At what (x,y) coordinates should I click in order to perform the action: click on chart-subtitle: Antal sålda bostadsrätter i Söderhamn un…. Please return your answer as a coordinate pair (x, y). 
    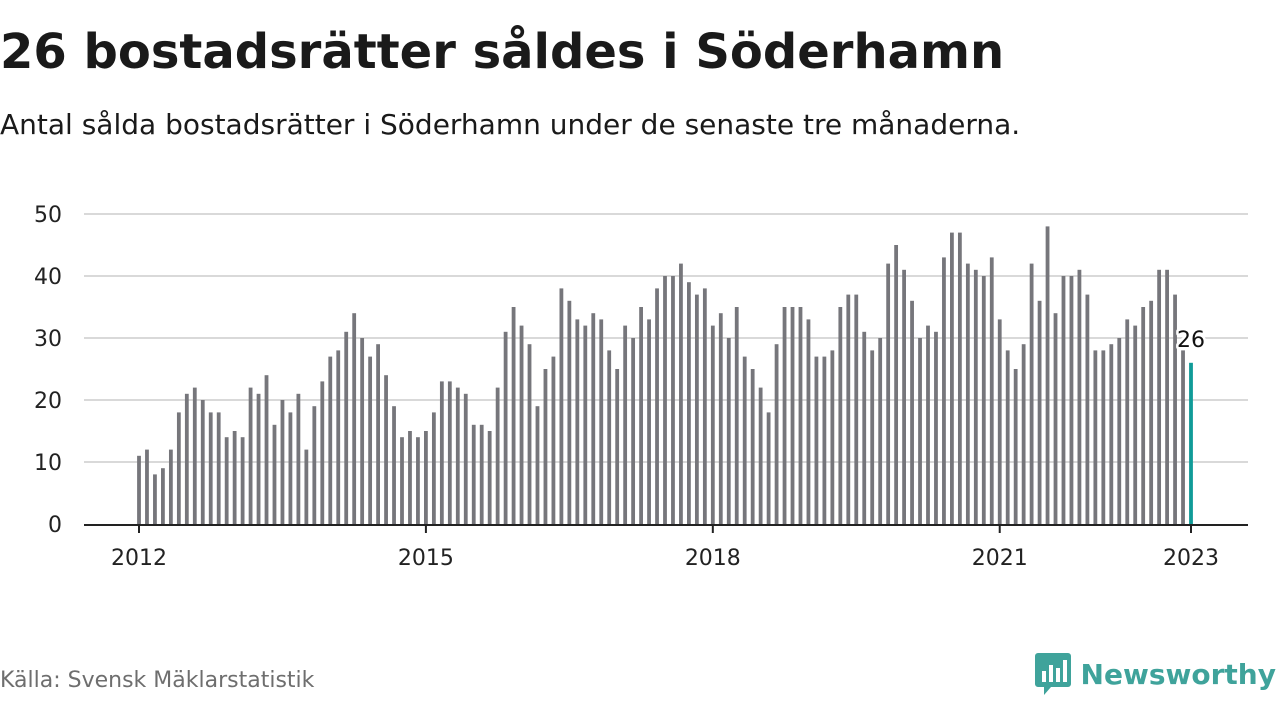
    Looking at the image, I should click on (510, 124).